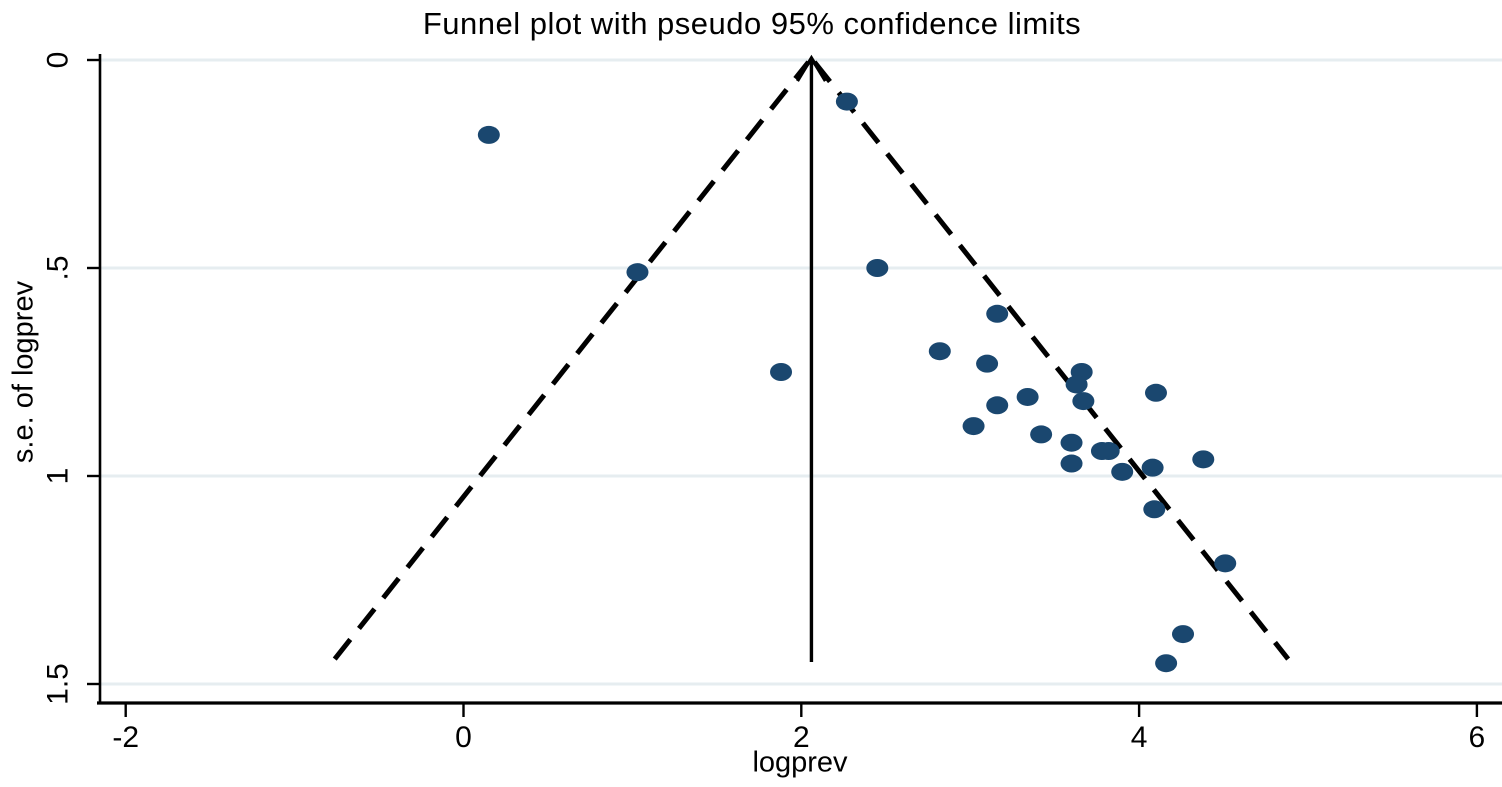 This screenshot has height=787, width=1502. What do you see at coordinates (58, 267) in the screenshot?
I see `y-tick-label: .5` at bounding box center [58, 267].